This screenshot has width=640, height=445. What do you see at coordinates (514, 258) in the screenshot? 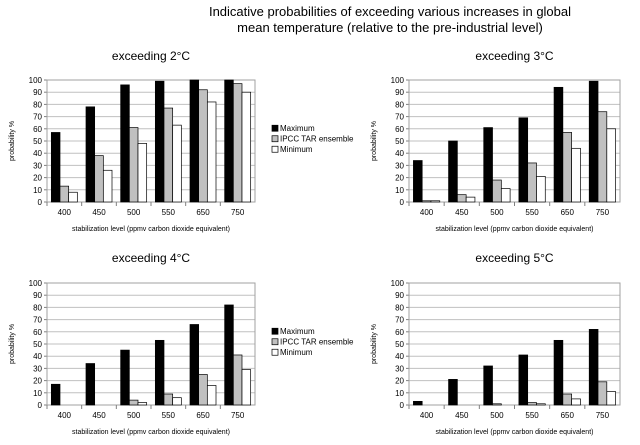
I see `chart-title: exceeding 5°C` at bounding box center [514, 258].